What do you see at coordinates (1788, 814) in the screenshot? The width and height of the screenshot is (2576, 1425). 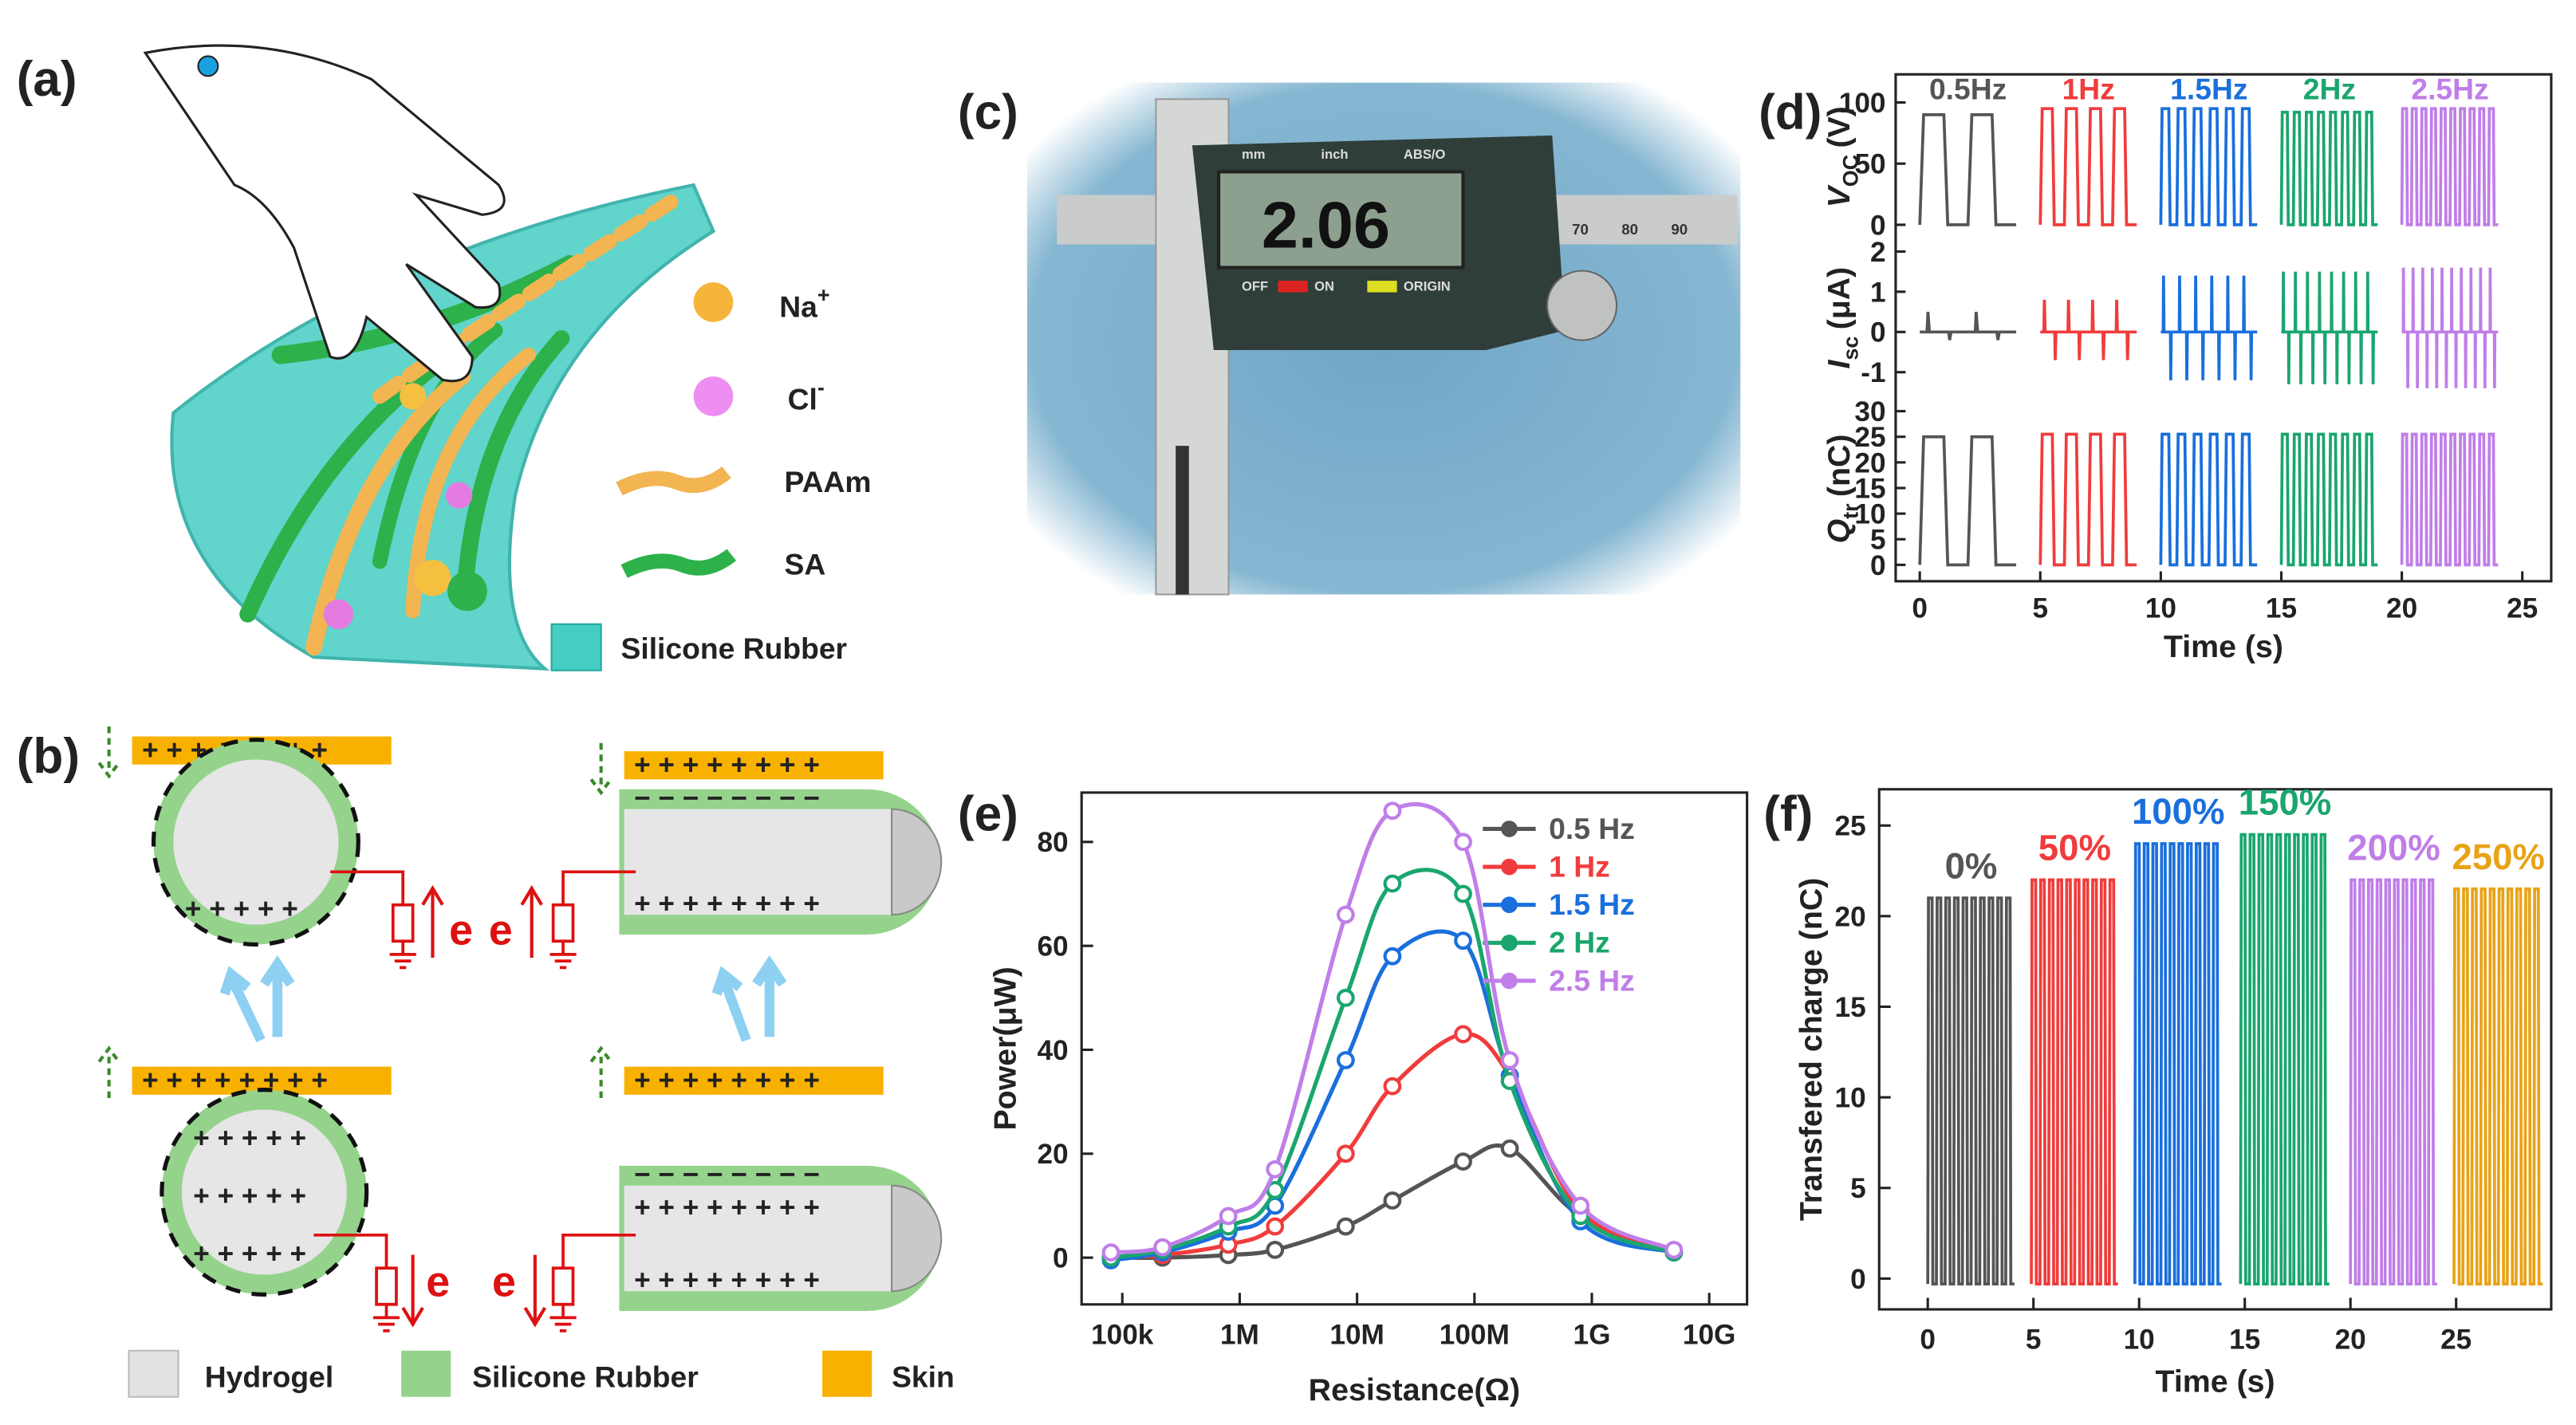 I see `panel-label: (f)` at bounding box center [1788, 814].